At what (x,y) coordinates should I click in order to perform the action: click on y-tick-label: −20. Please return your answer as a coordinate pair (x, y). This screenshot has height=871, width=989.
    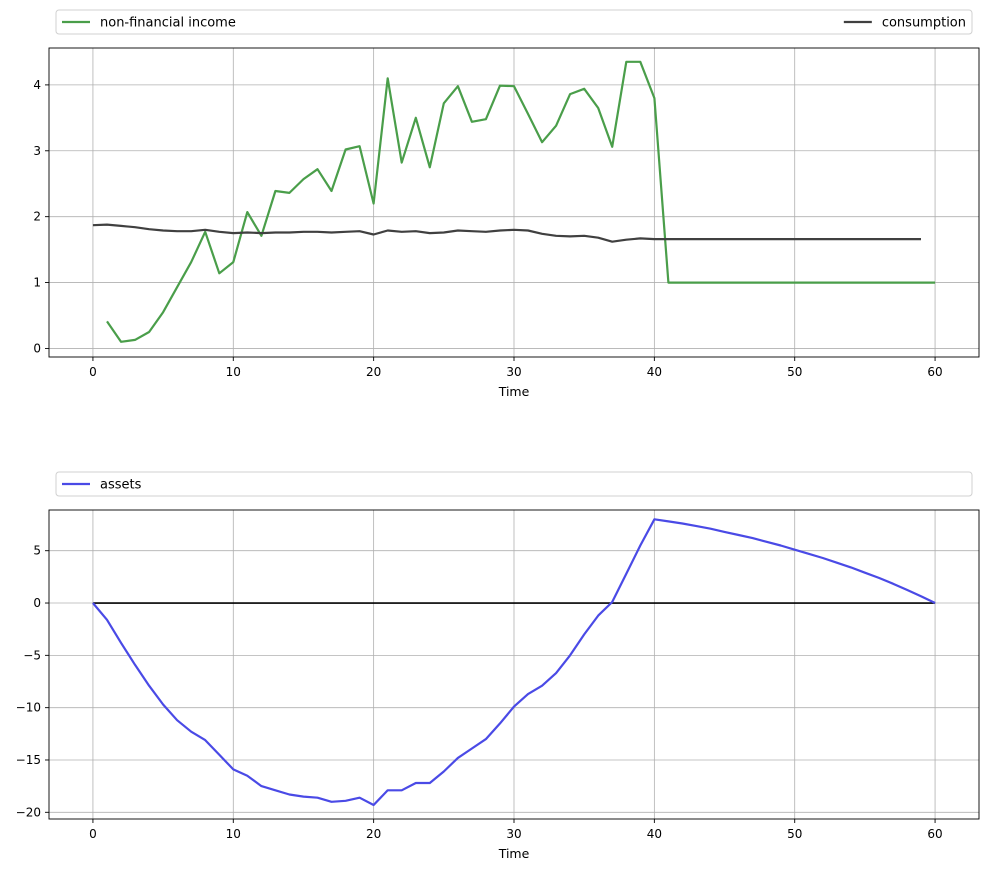
    Looking at the image, I should click on (28, 812).